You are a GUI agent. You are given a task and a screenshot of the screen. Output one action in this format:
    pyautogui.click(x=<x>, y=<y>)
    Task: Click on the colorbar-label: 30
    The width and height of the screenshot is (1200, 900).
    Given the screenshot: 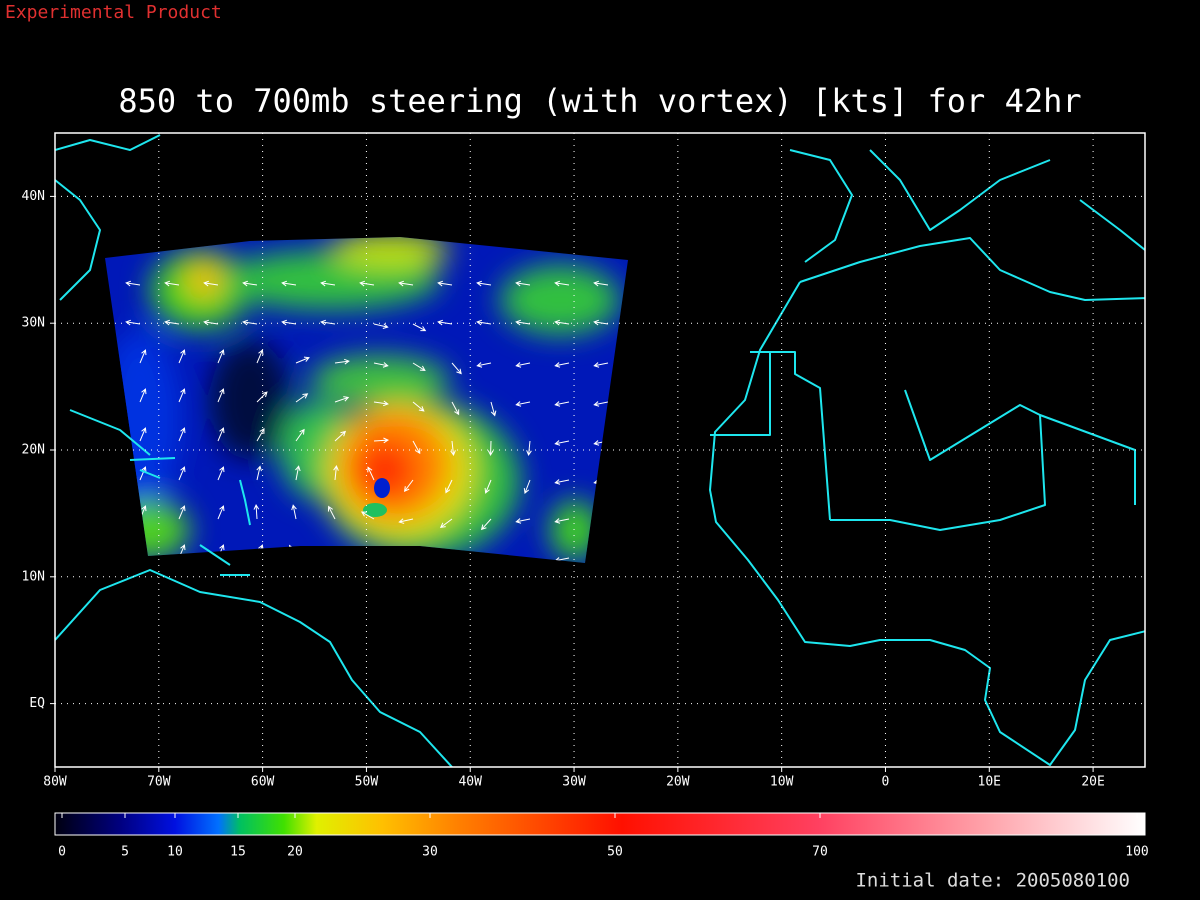 What is the action you would take?
    pyautogui.click(x=430, y=852)
    